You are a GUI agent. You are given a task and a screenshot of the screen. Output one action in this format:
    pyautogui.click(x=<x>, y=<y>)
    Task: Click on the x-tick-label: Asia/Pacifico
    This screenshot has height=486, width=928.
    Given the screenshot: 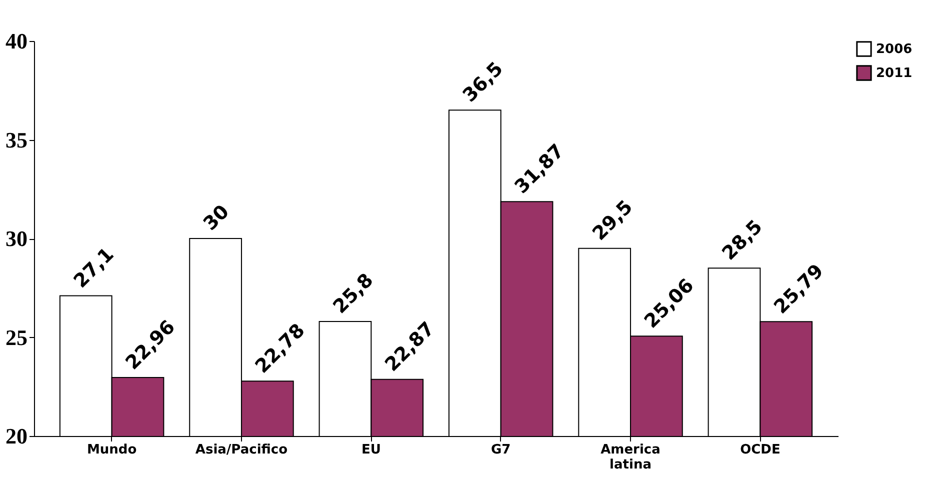 What is the action you would take?
    pyautogui.click(x=241, y=450)
    